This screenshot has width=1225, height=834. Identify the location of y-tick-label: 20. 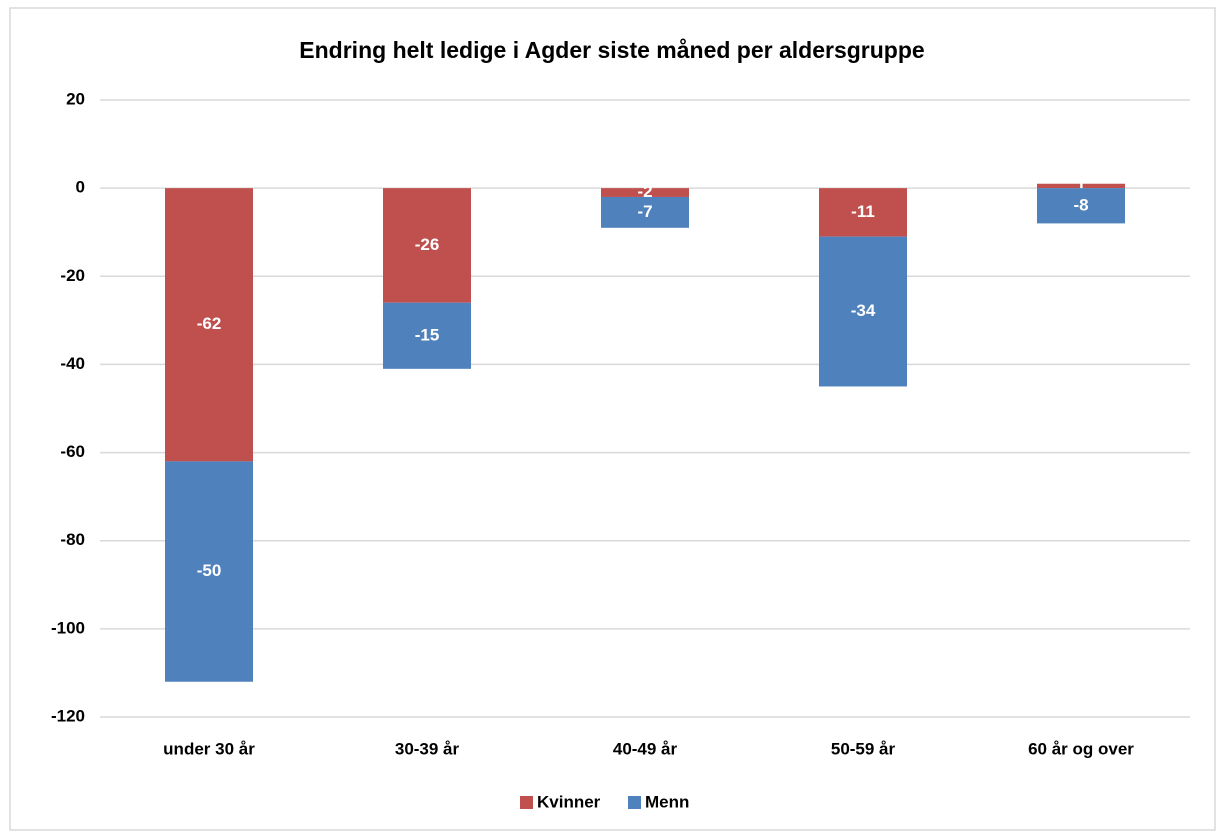
(75, 98).